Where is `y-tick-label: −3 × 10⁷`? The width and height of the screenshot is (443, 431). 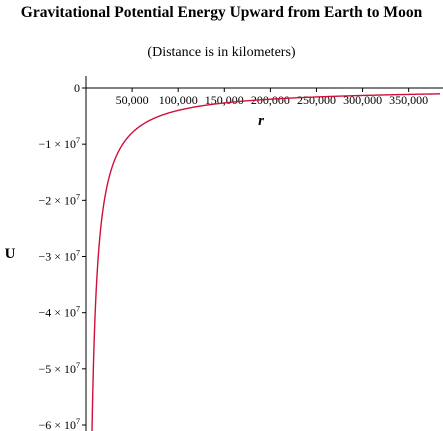 y-tick-label: −3 × 10⁷ is located at coordinates (59, 256).